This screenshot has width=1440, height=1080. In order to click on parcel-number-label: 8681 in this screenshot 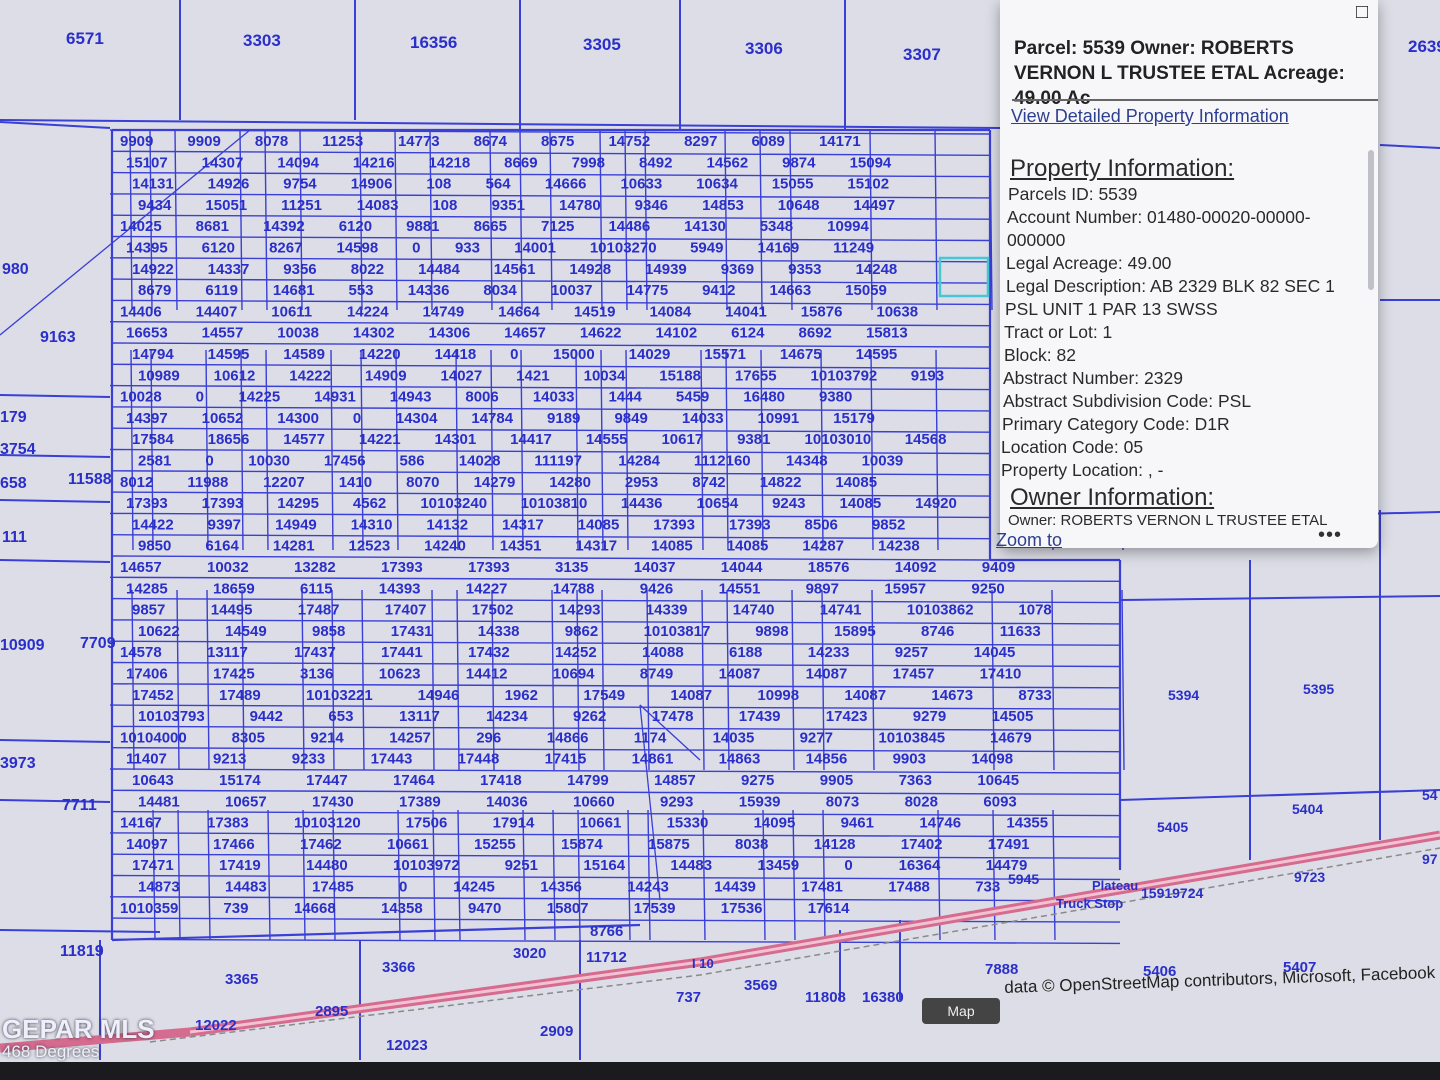, I will do `click(212, 226)`.